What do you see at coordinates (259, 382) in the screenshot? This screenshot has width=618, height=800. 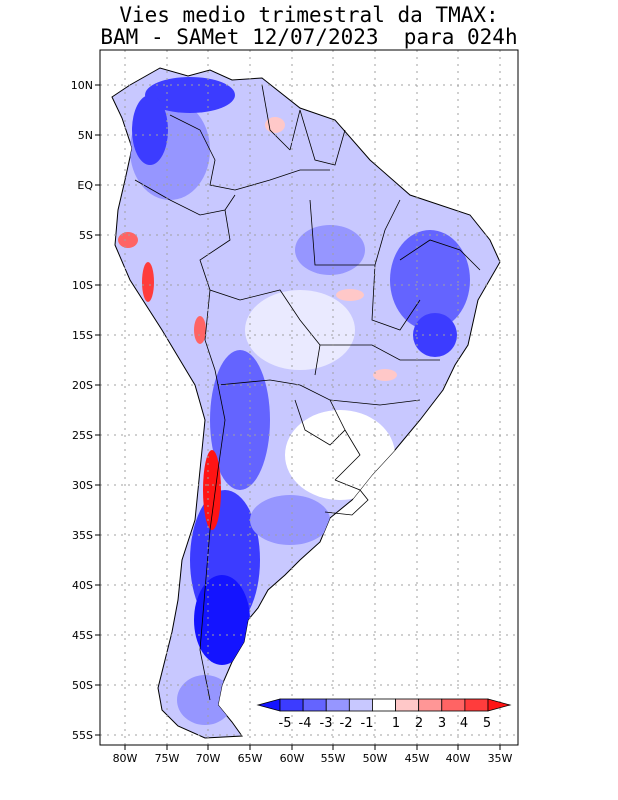 I see `border-bolivia-argentina` at bounding box center [259, 382].